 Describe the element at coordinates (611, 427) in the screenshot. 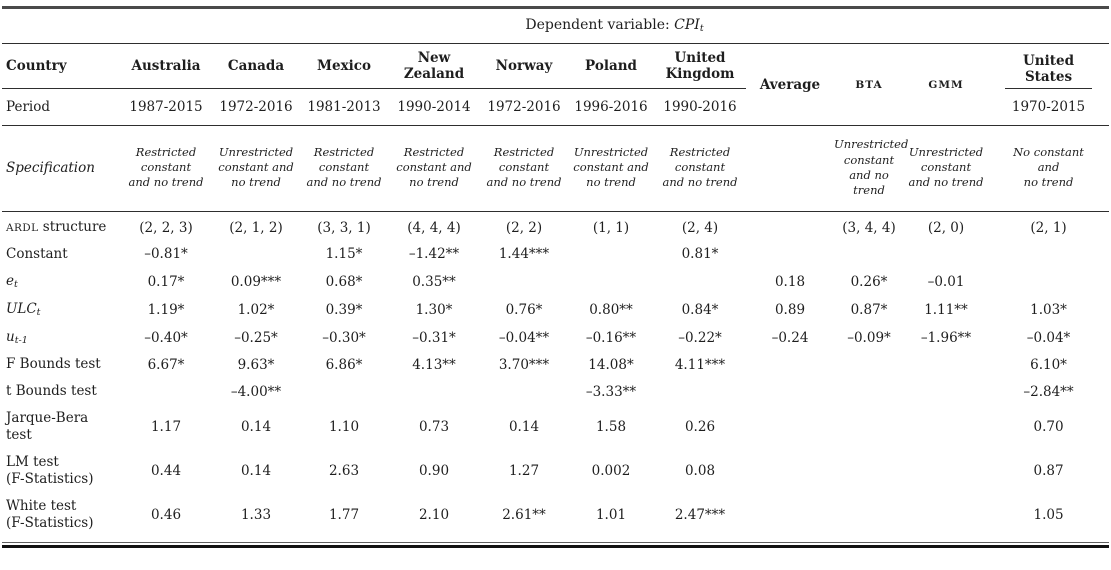

I see `value-cell: 1.58` at that location.